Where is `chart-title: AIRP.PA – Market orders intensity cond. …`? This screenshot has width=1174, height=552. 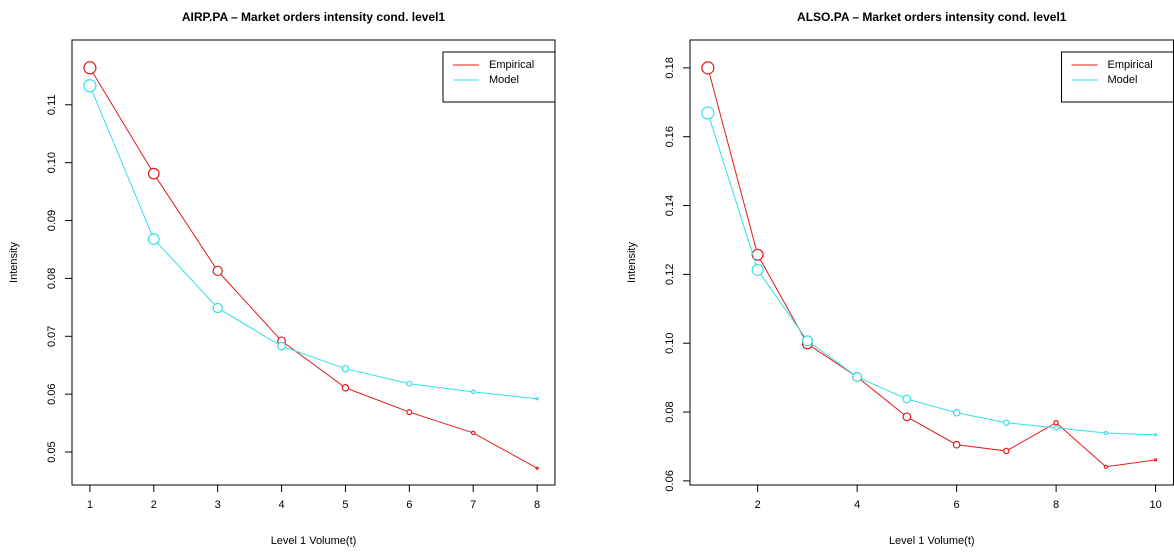 chart-title: AIRP.PA – Market orders intensity cond. … is located at coordinates (314, 17).